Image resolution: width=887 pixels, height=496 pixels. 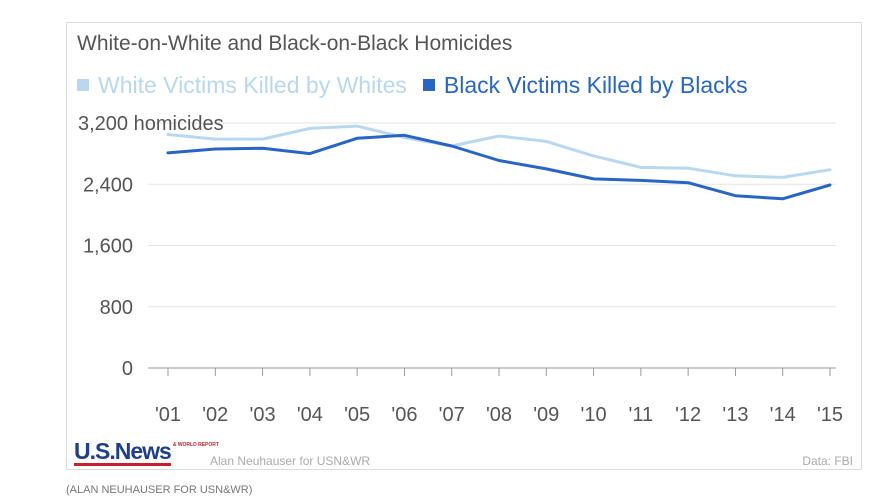 What do you see at coordinates (290, 461) in the screenshot?
I see `author-credit: Alan Neuhauser for USN&WR` at bounding box center [290, 461].